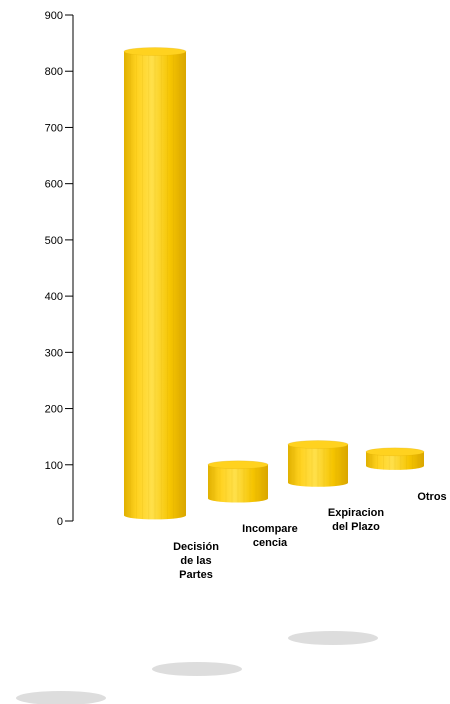 Image resolution: width=450 pixels, height=704 pixels. Describe the element at coordinates (431, 497) in the screenshot. I see `category-label: Otros` at that location.